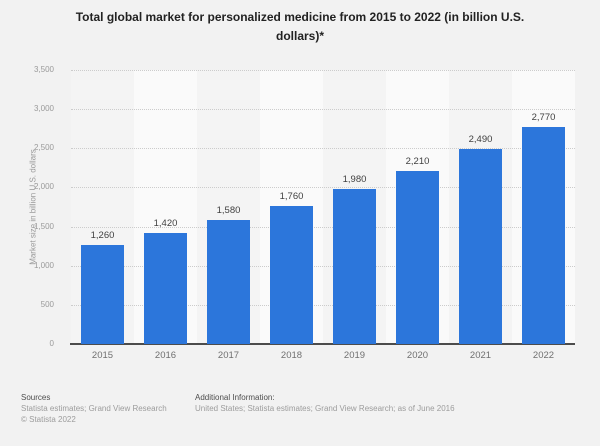 The width and height of the screenshot is (600, 446). I want to click on y-tick-label-3500: 3,500, so click(43, 69).